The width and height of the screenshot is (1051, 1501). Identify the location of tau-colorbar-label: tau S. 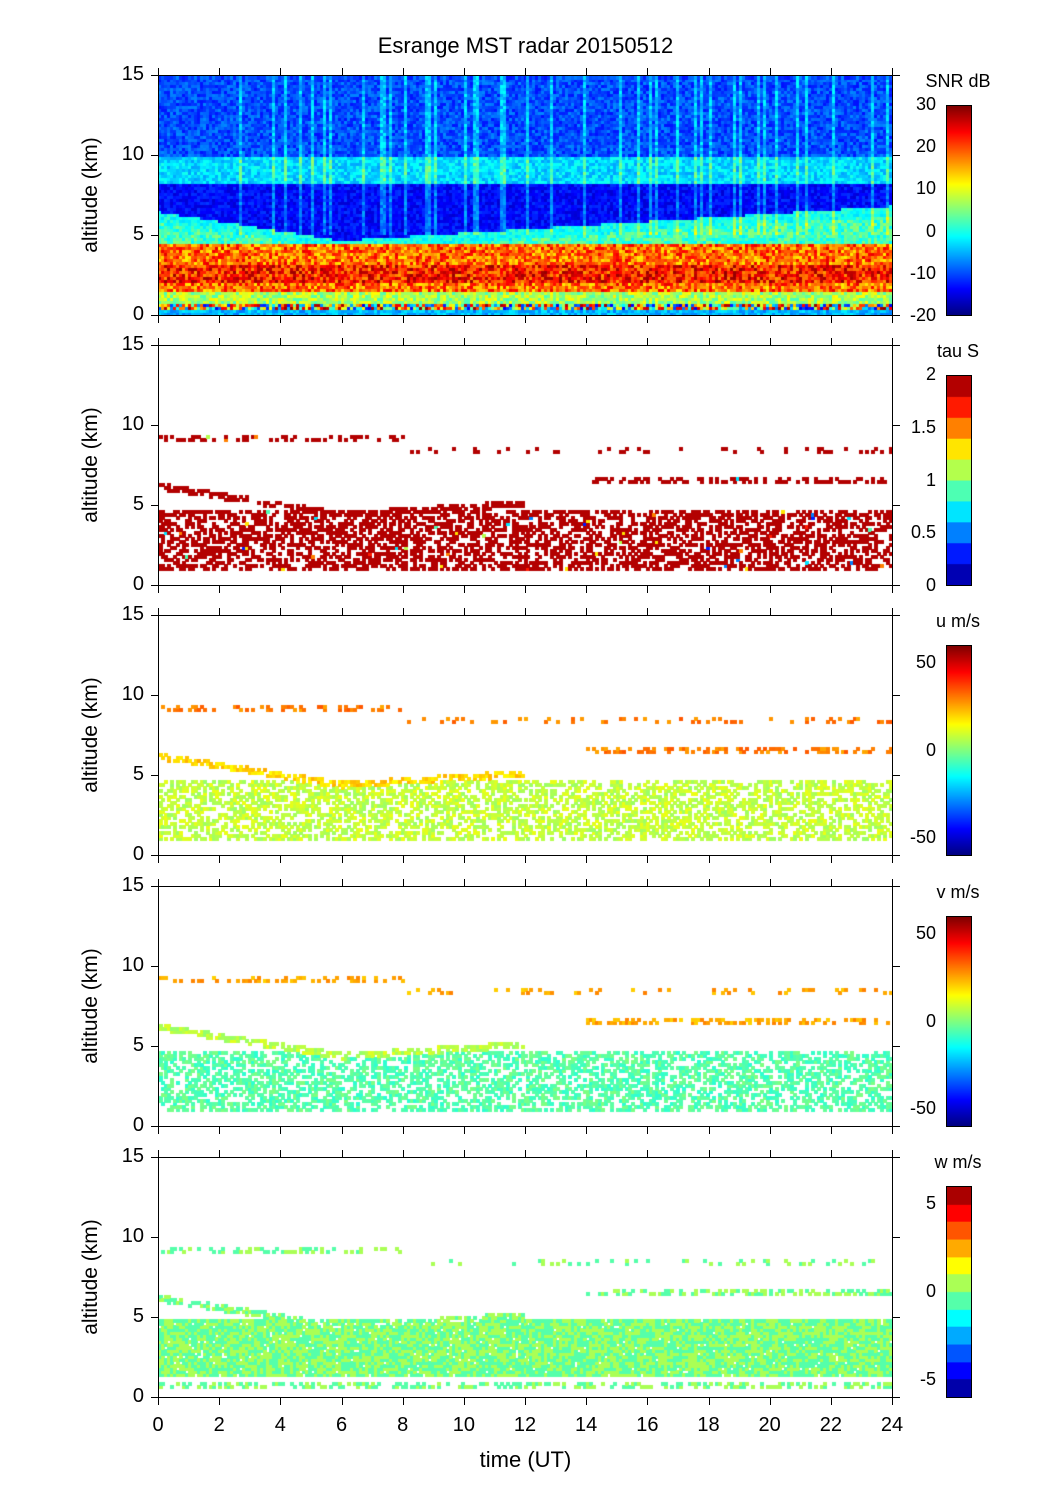
(958, 351).